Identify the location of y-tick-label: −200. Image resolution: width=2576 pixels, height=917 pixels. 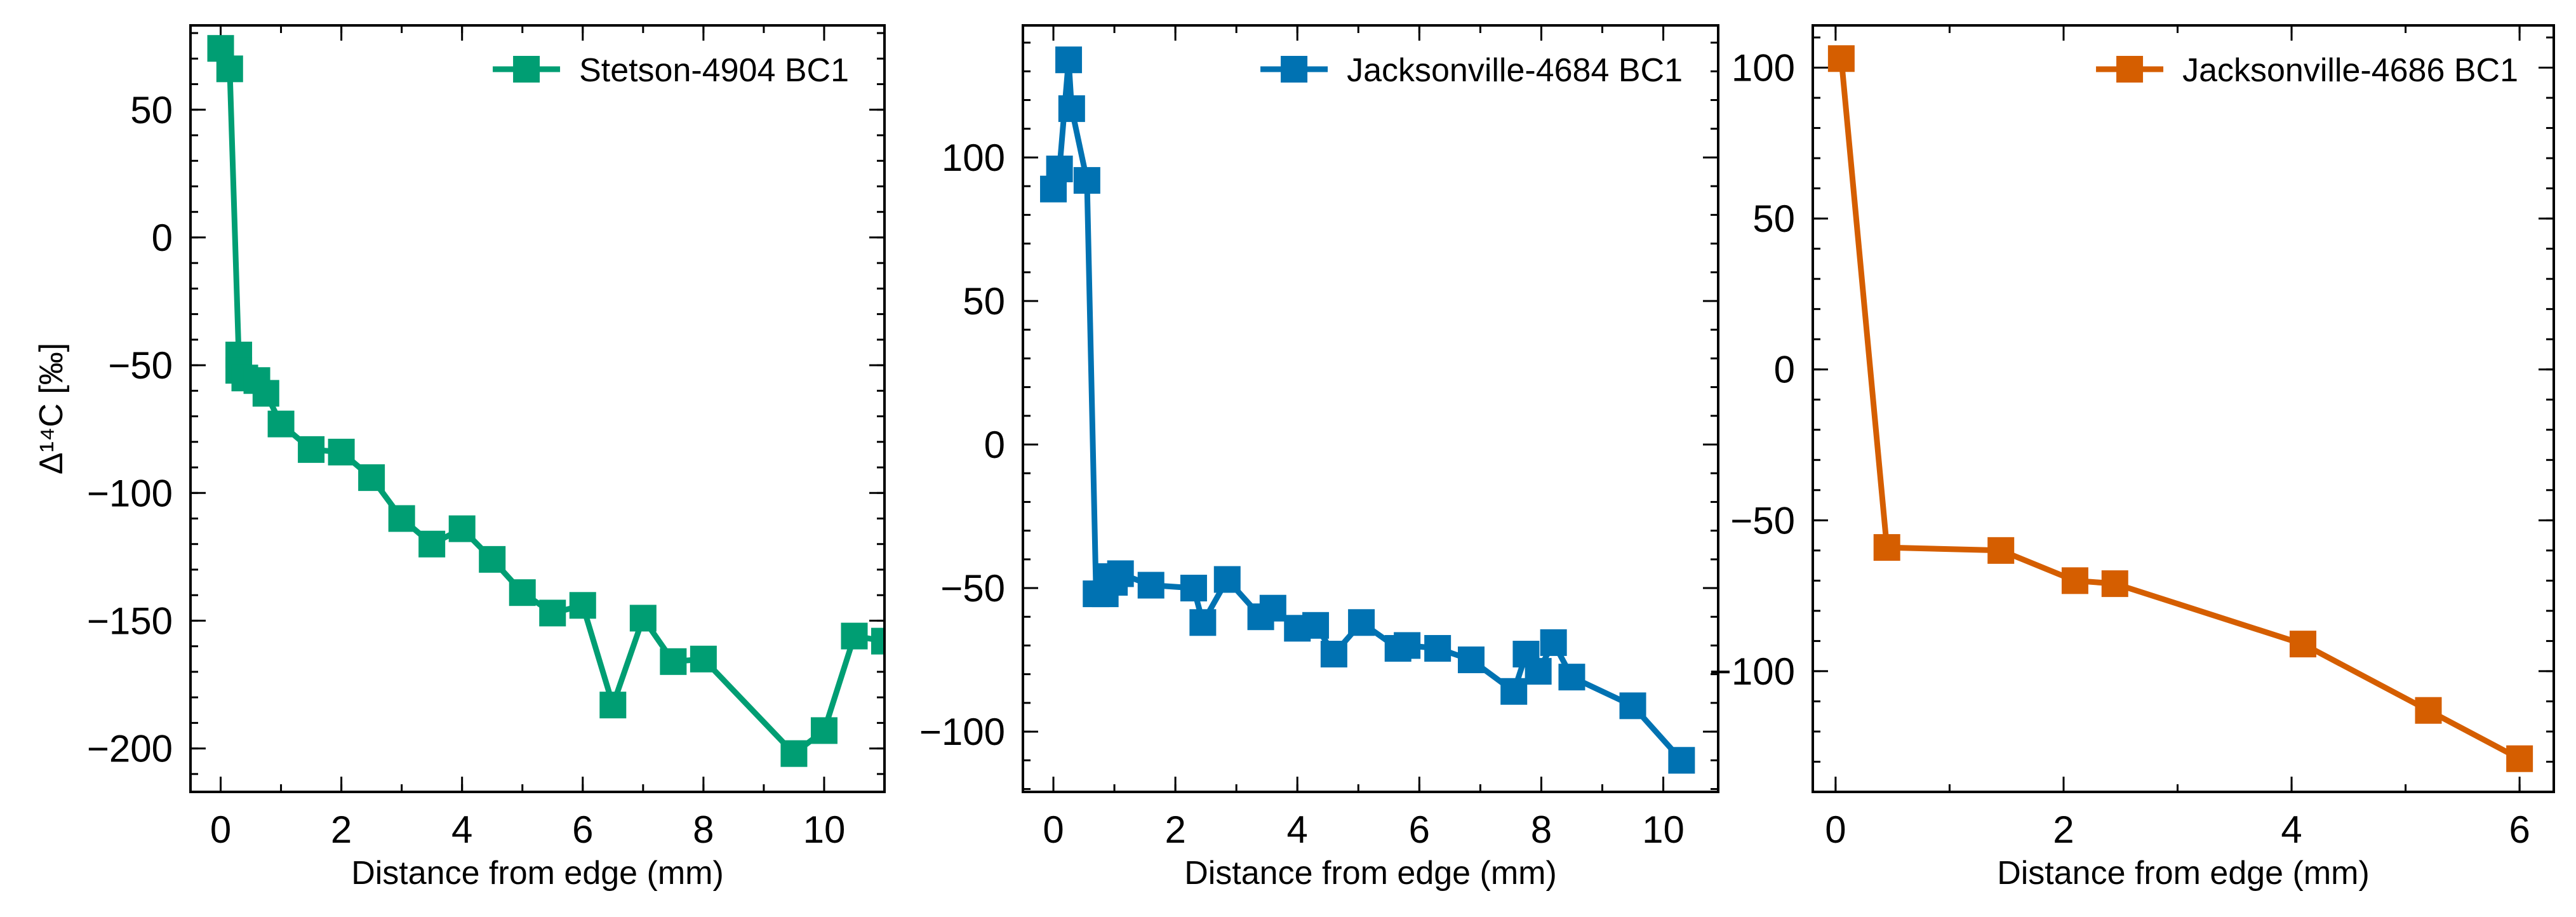
(130, 749).